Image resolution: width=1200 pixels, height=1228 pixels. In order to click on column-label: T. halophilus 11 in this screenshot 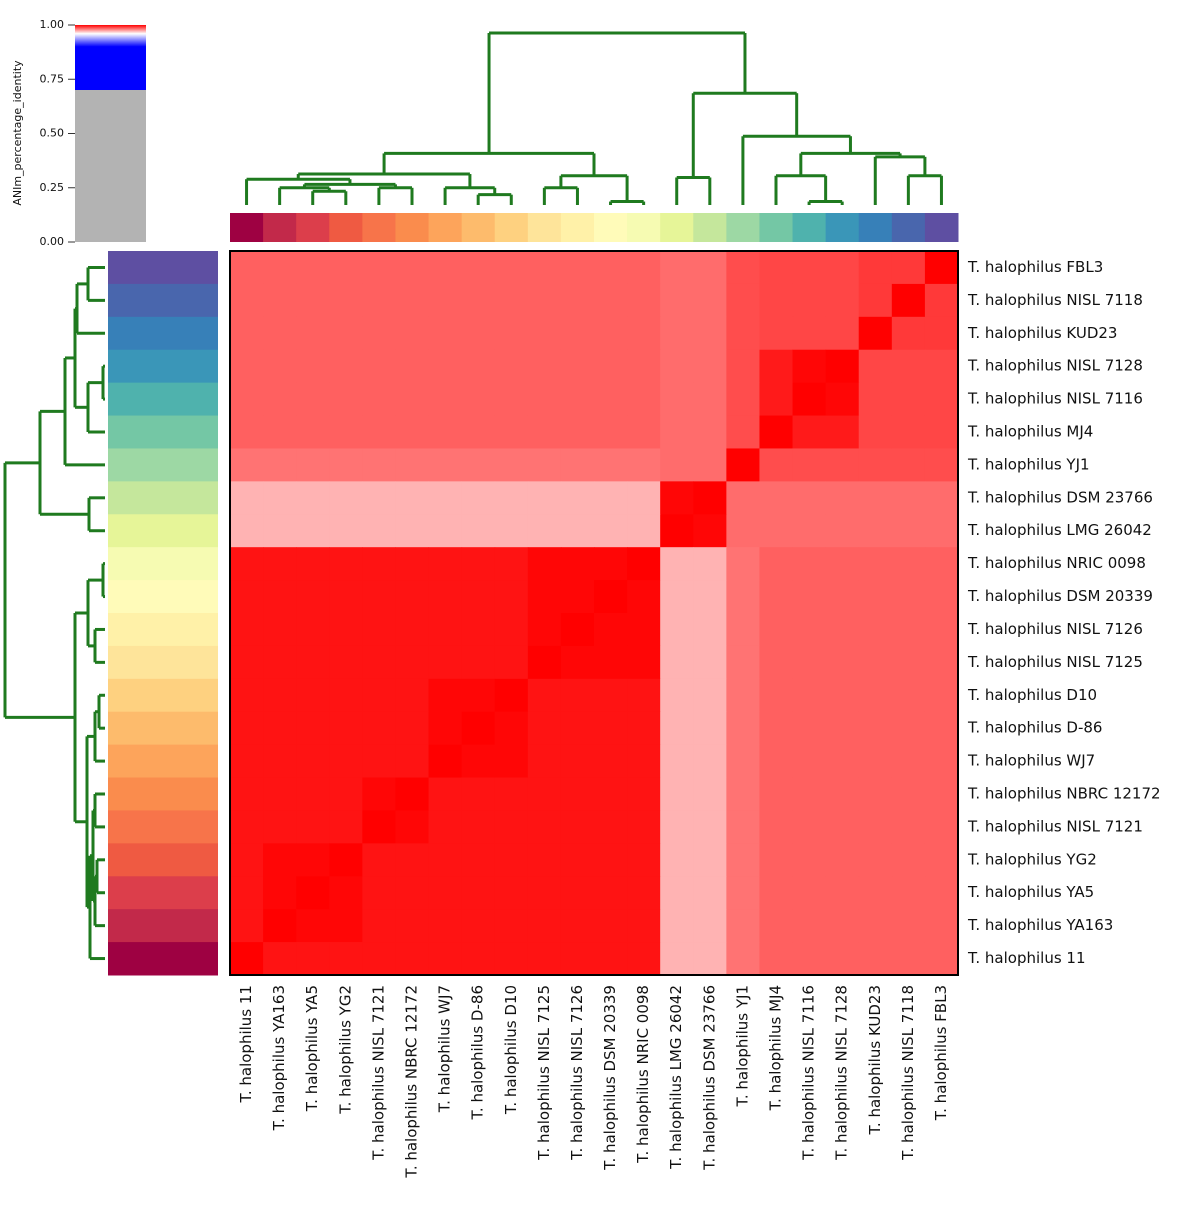, I will do `click(246, 1044)`.